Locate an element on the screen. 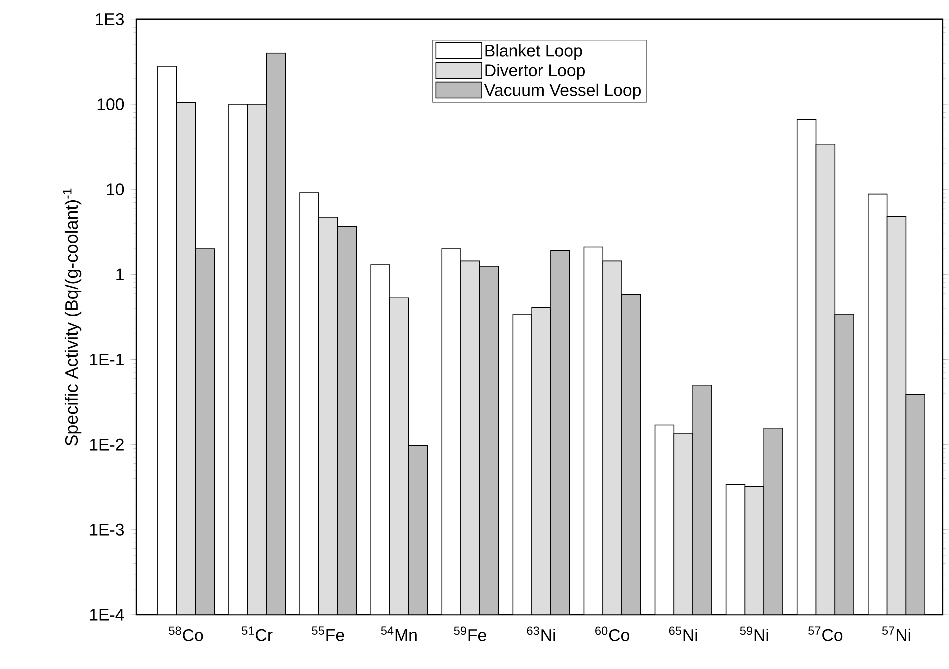 This screenshot has width=949, height=669. y-tick-label: 1E-4 is located at coordinates (107, 615).